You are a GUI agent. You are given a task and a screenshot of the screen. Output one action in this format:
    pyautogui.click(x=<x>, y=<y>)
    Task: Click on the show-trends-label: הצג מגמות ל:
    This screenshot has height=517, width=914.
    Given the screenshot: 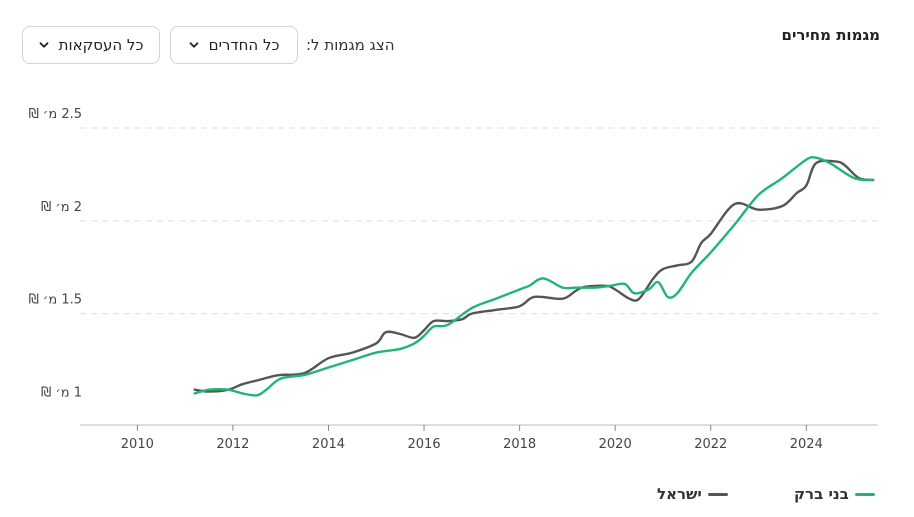 What is the action you would take?
    pyautogui.click(x=350, y=45)
    